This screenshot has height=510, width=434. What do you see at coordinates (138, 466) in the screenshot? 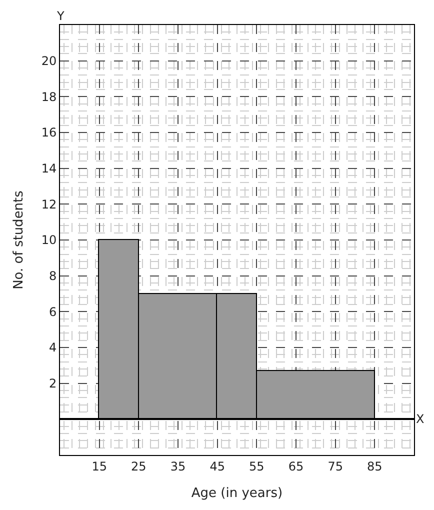
I see `x-tick-label: 25` at bounding box center [138, 466].